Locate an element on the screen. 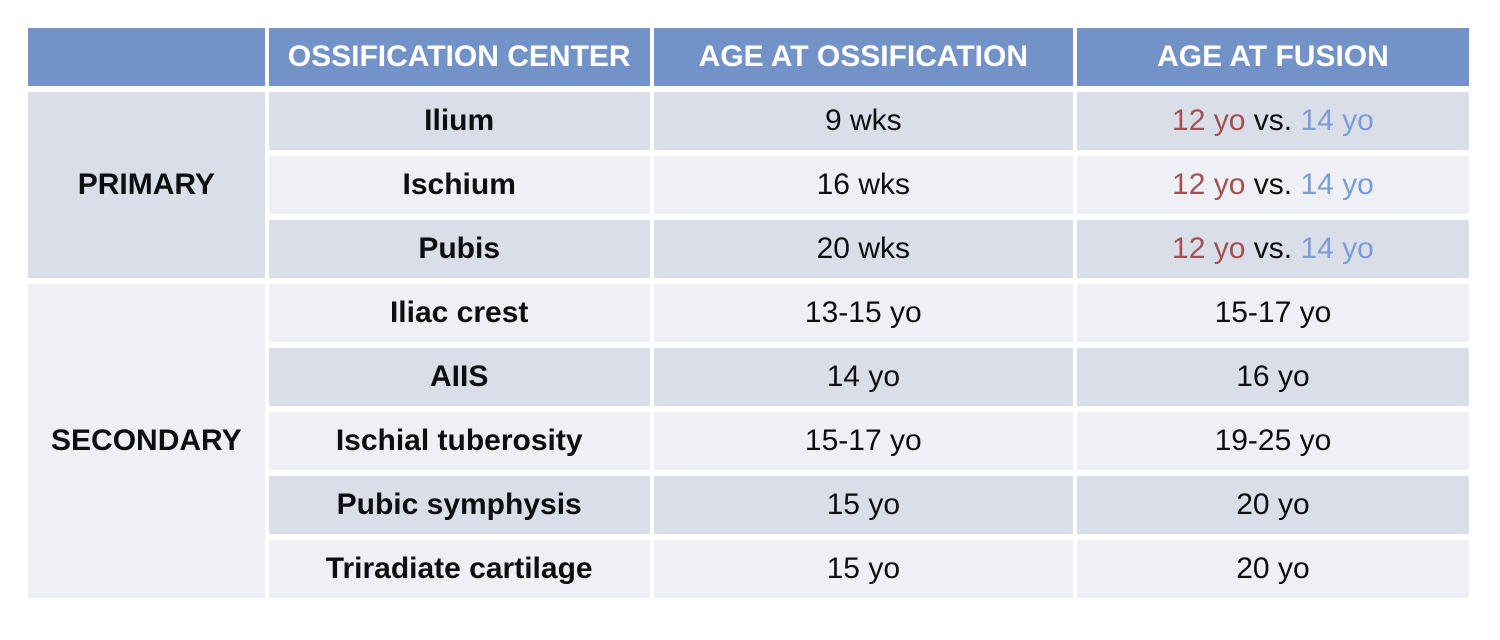  center-cell: Triradiate cartilage is located at coordinates (459, 569).